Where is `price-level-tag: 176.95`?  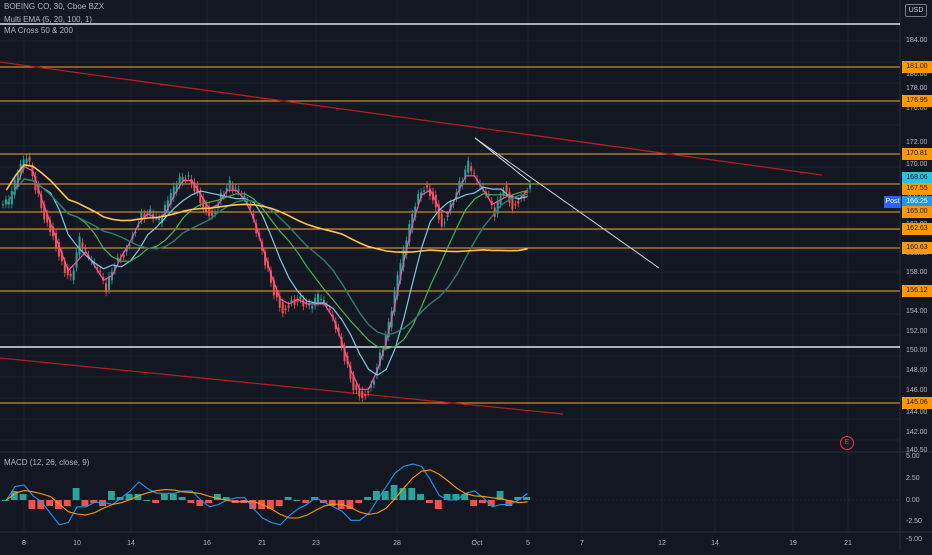 price-level-tag: 176.95 is located at coordinates (917, 101).